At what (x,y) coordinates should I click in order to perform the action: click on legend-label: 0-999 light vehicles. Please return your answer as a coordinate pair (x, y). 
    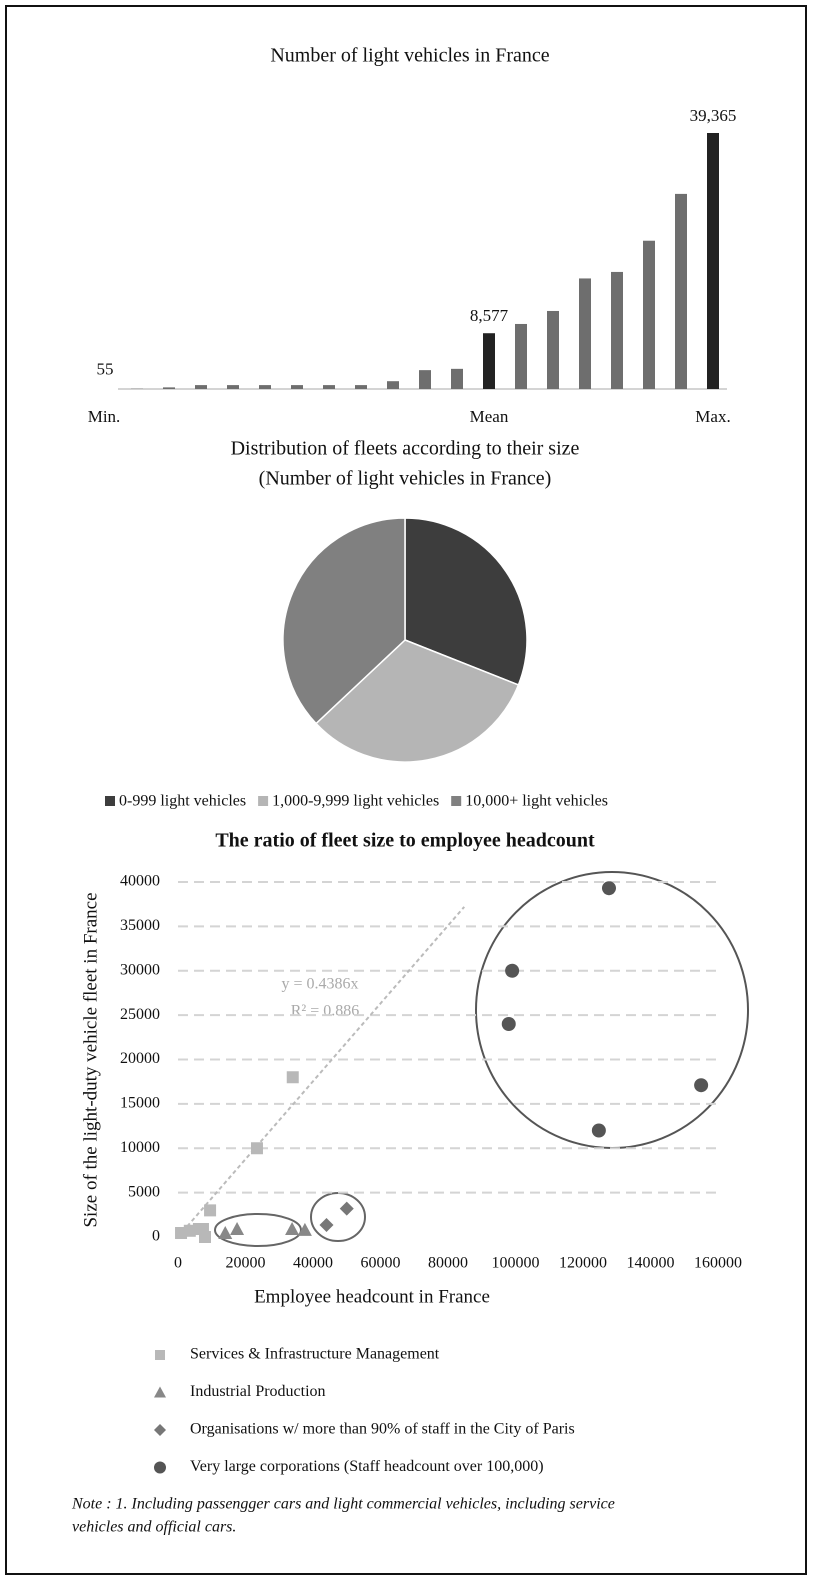
    Looking at the image, I should click on (182, 801).